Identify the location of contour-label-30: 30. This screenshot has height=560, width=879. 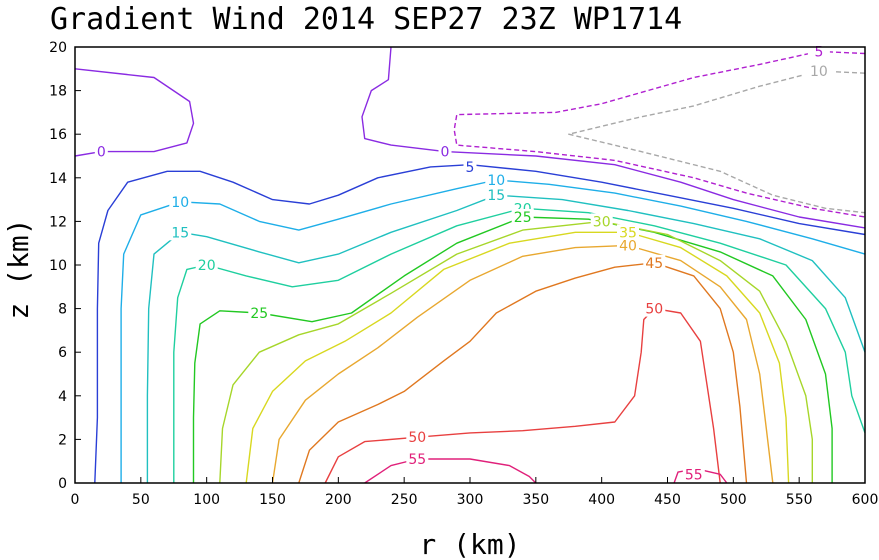
(602, 222).